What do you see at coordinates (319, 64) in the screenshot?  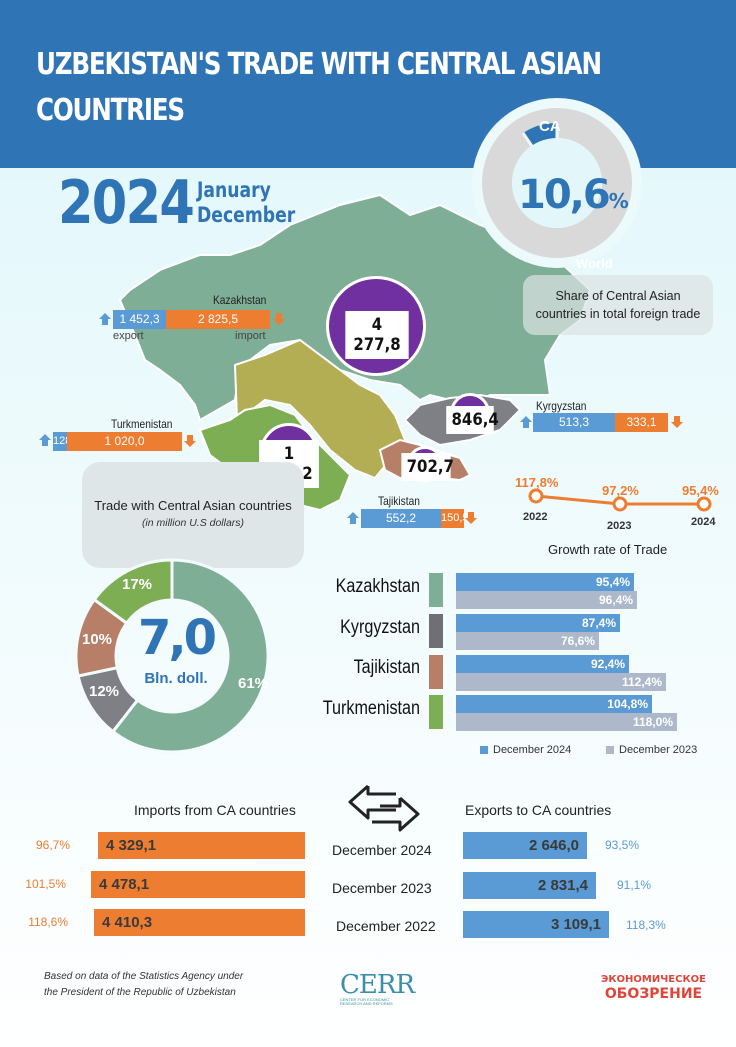 I see `title-line-1: UZBEKISTAN'S TRADE WITH CENTRAL ASIAN` at bounding box center [319, 64].